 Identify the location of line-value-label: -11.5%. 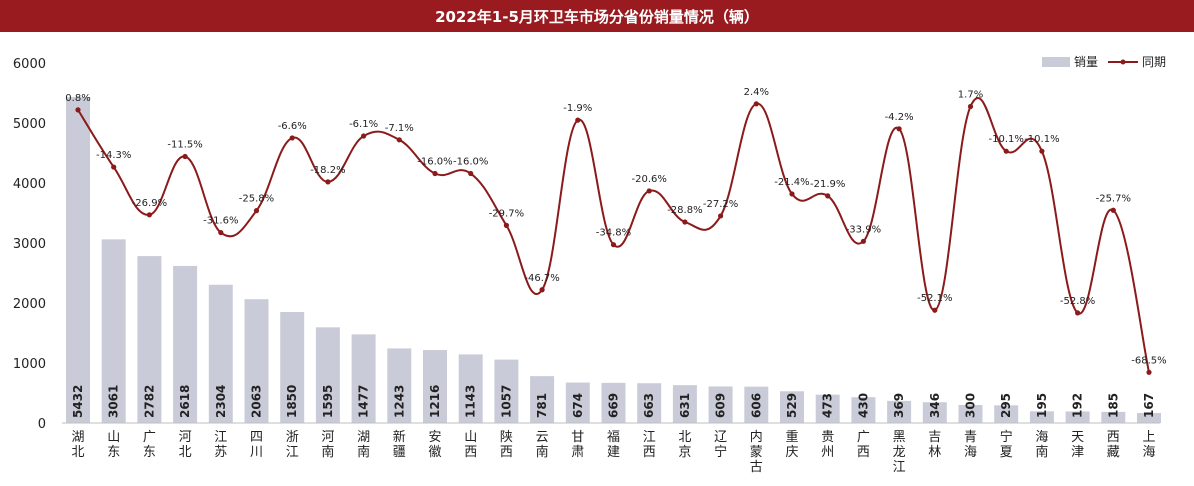
(184, 144).